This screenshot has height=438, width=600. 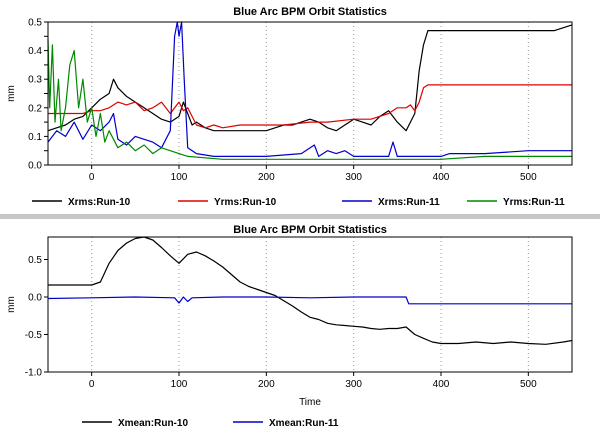 I want to click on y-tick-label: 0.2, so click(x=35, y=108).